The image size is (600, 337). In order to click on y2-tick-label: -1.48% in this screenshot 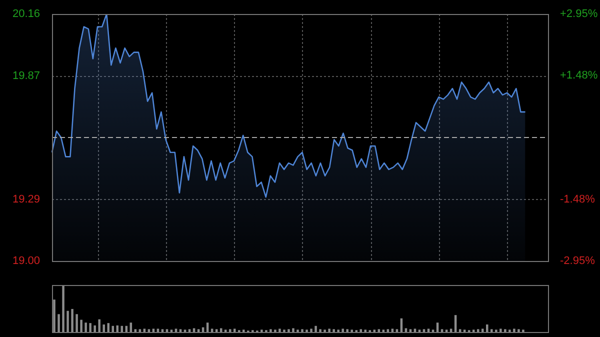, I will do `click(578, 199)`.